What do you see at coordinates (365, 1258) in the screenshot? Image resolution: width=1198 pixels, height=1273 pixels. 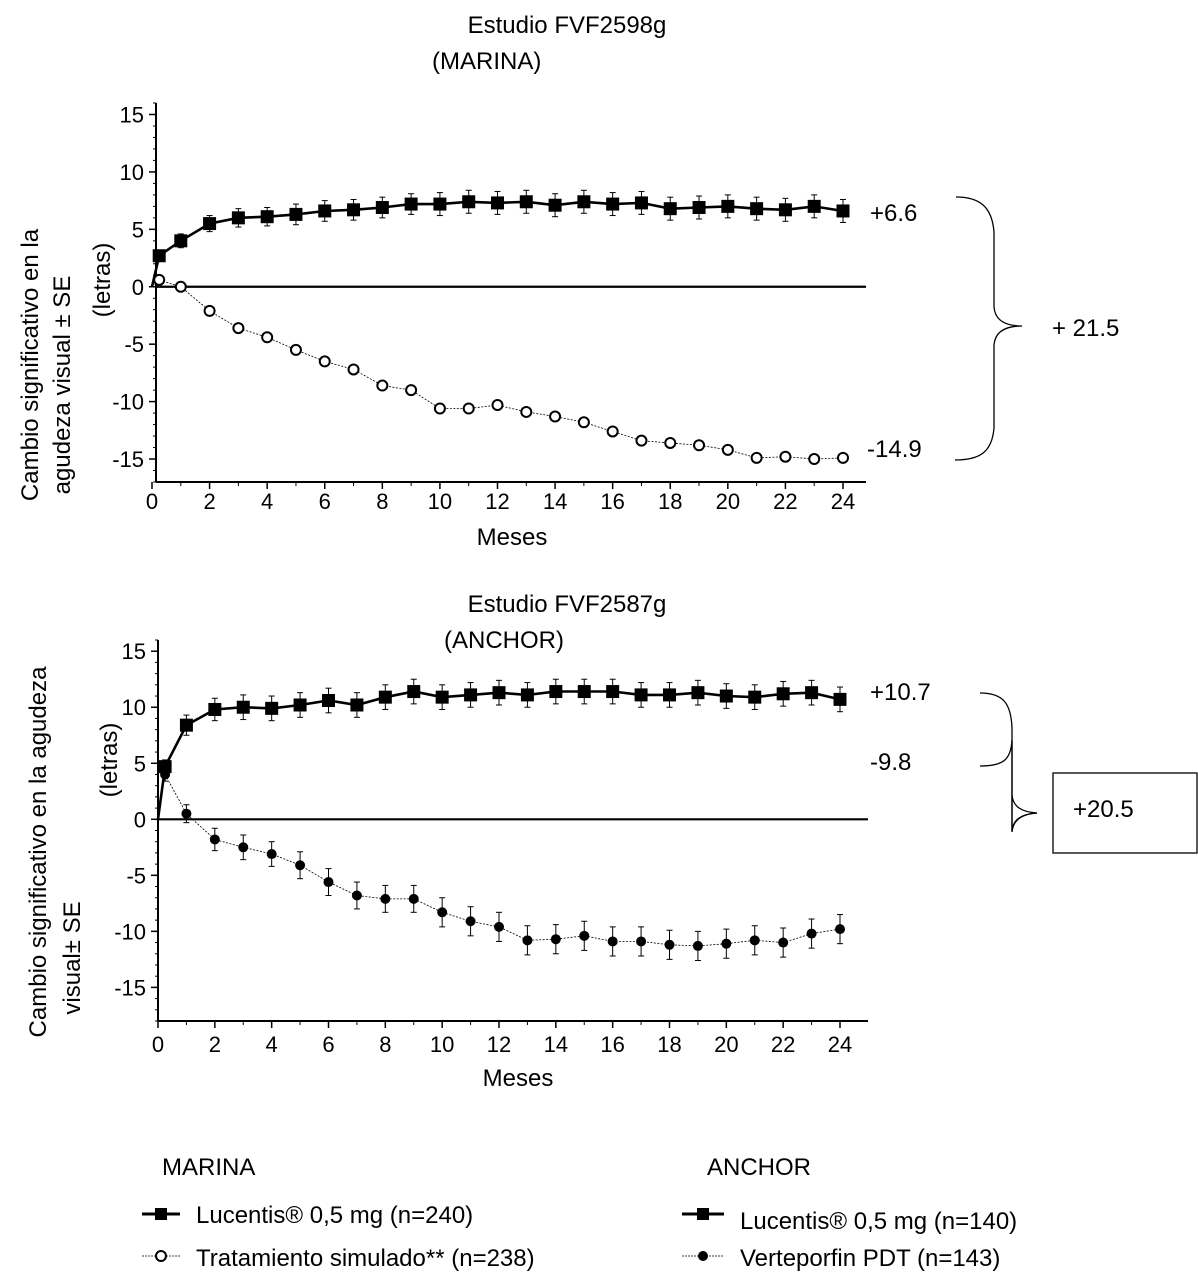 I see `legend-label: Tratamiento simulado** (n=238)` at bounding box center [365, 1258].